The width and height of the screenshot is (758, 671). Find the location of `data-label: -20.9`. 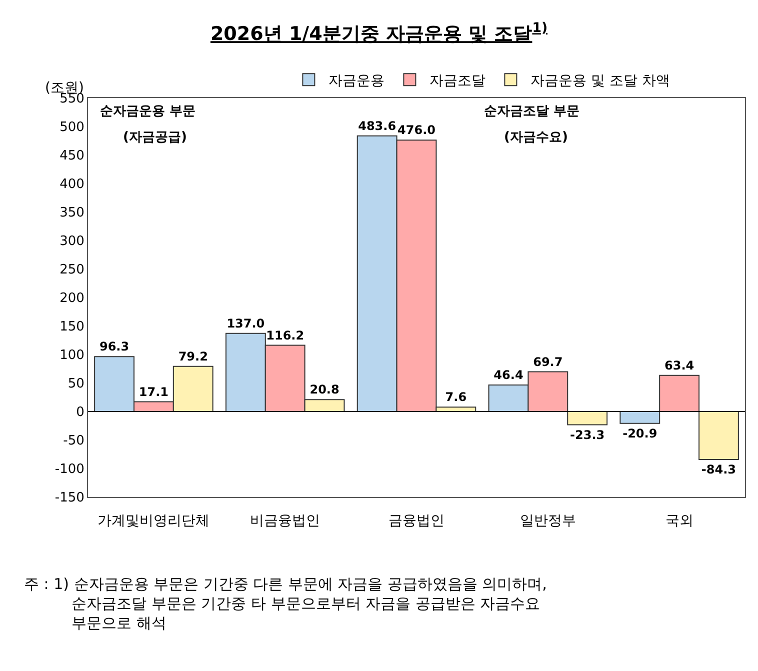

data-label: -20.9 is located at coordinates (640, 433).